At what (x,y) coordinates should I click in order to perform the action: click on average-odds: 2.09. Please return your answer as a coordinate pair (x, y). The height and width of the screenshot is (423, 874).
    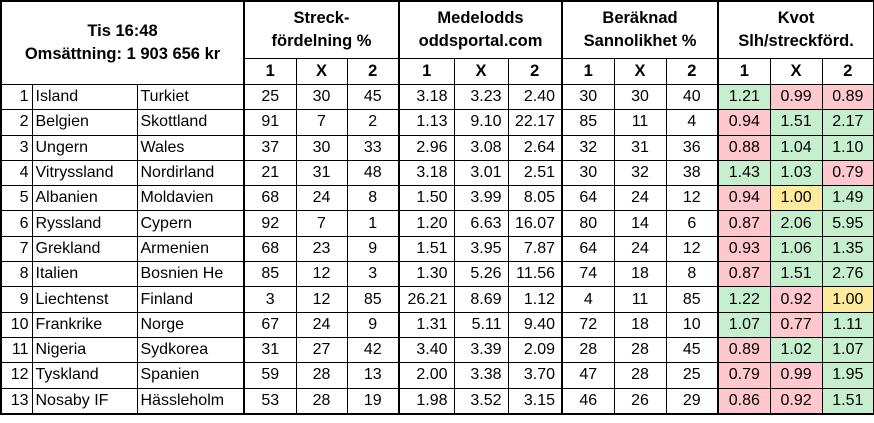
    Looking at the image, I should click on (535, 350).